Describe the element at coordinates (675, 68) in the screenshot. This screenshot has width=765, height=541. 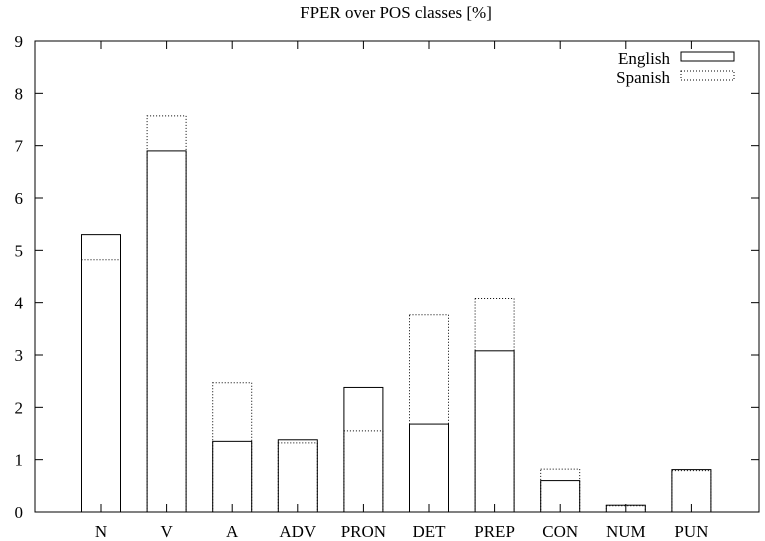
I see `legend: English Spanish` at that location.